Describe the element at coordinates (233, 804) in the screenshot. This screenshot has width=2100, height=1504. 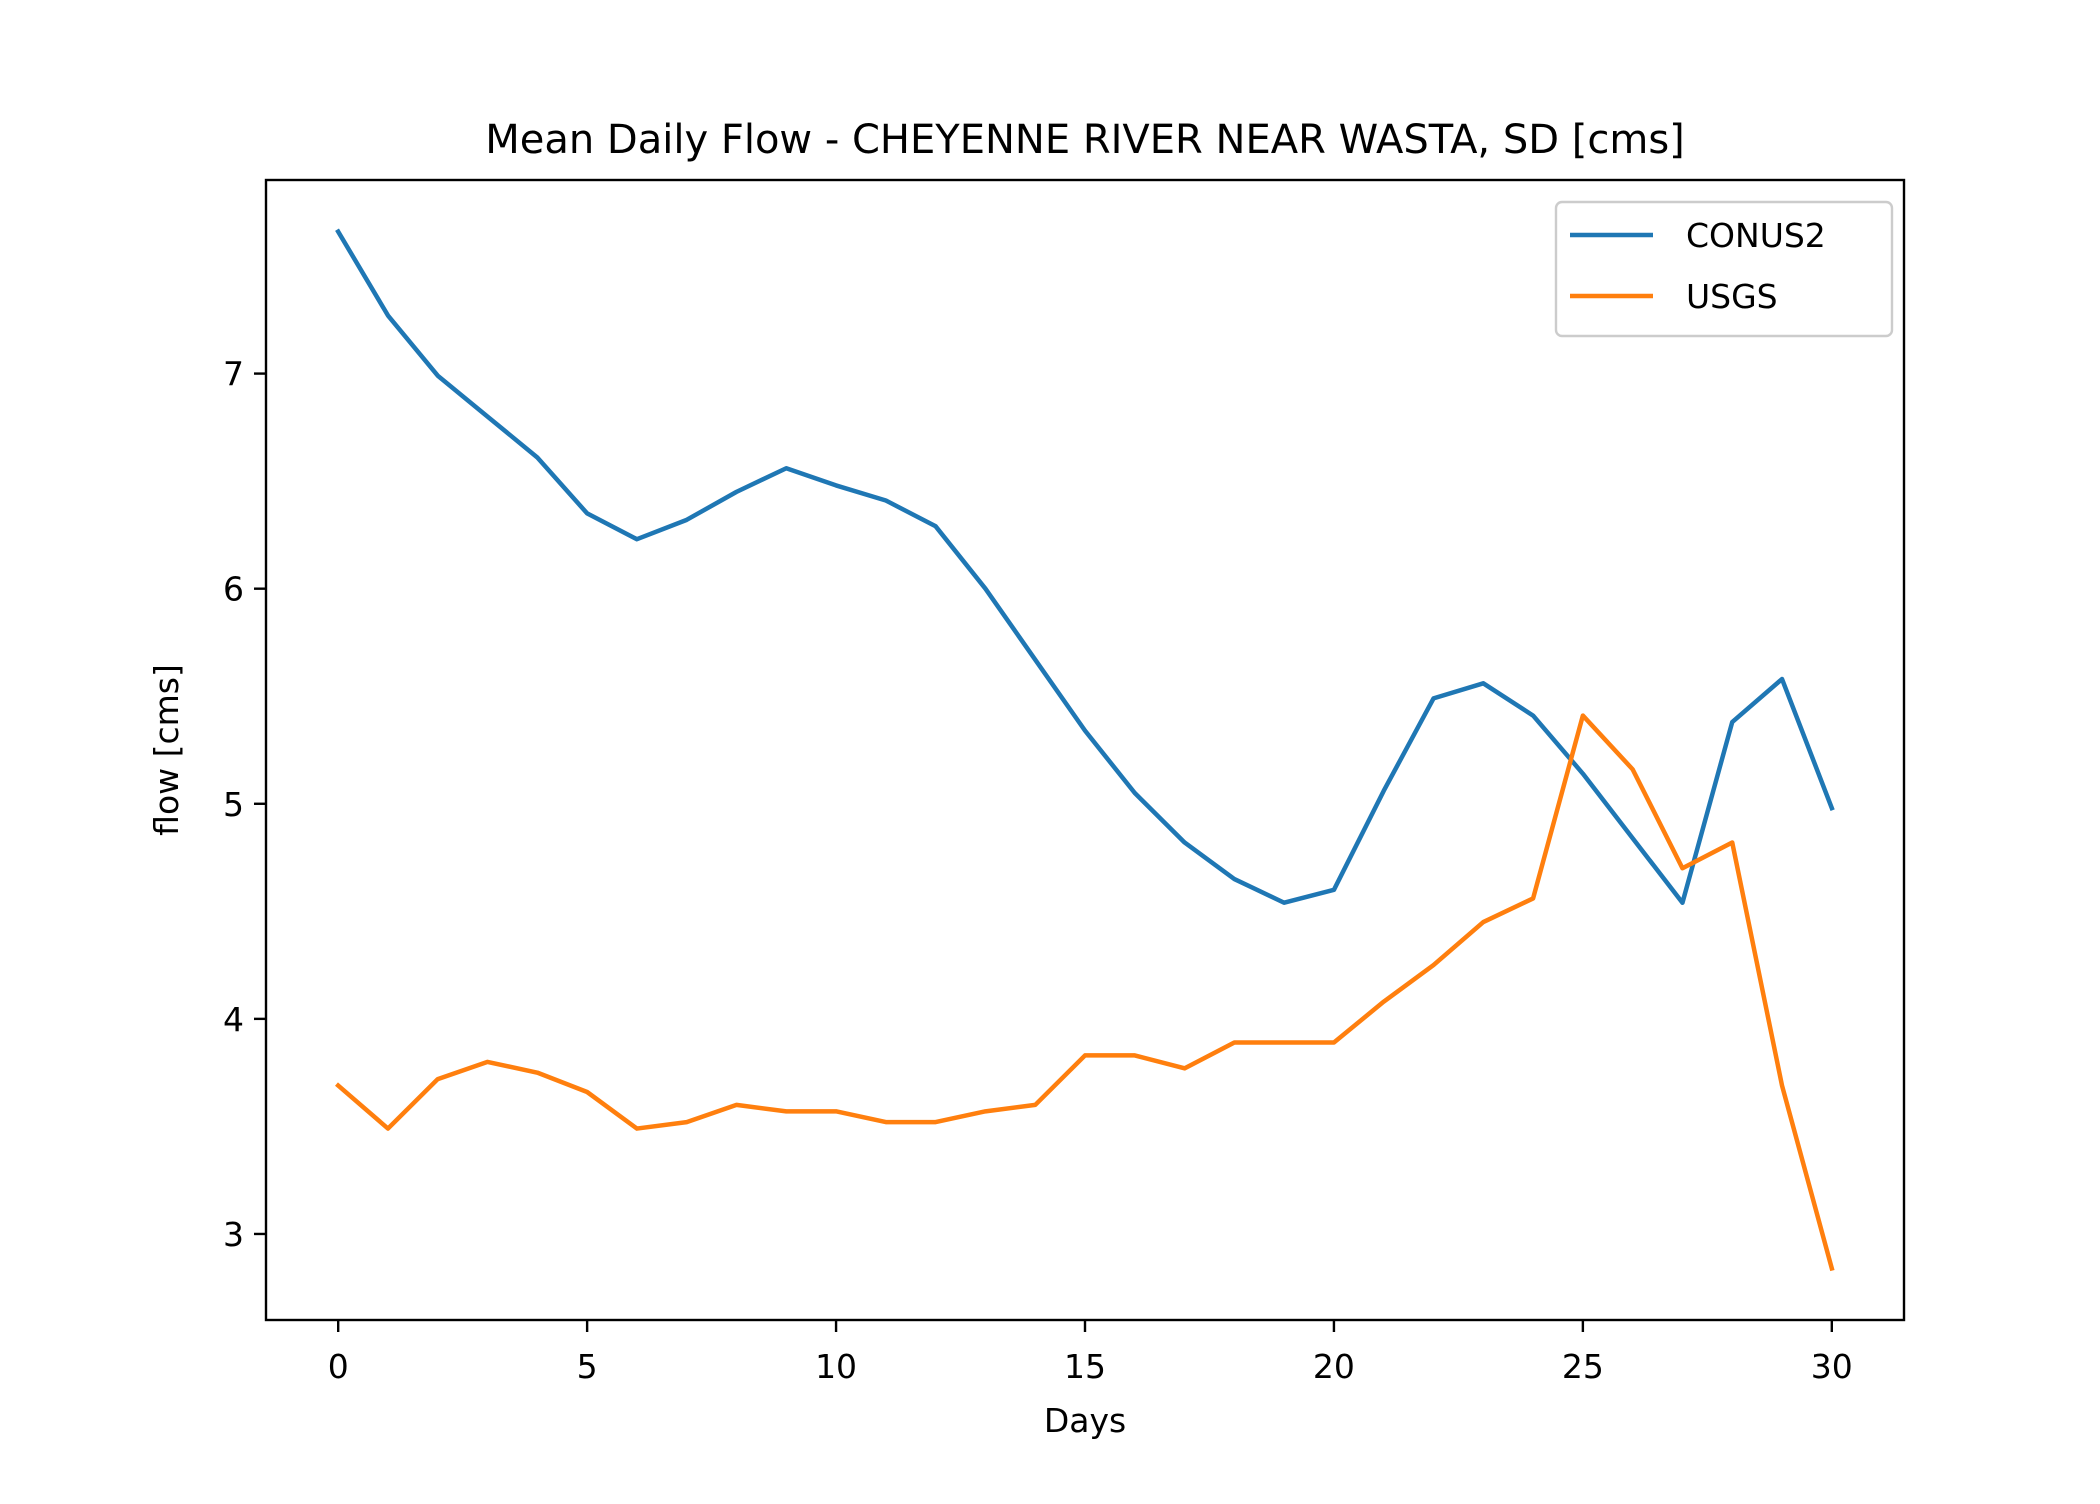
I see `y-tick-label: 5` at that location.